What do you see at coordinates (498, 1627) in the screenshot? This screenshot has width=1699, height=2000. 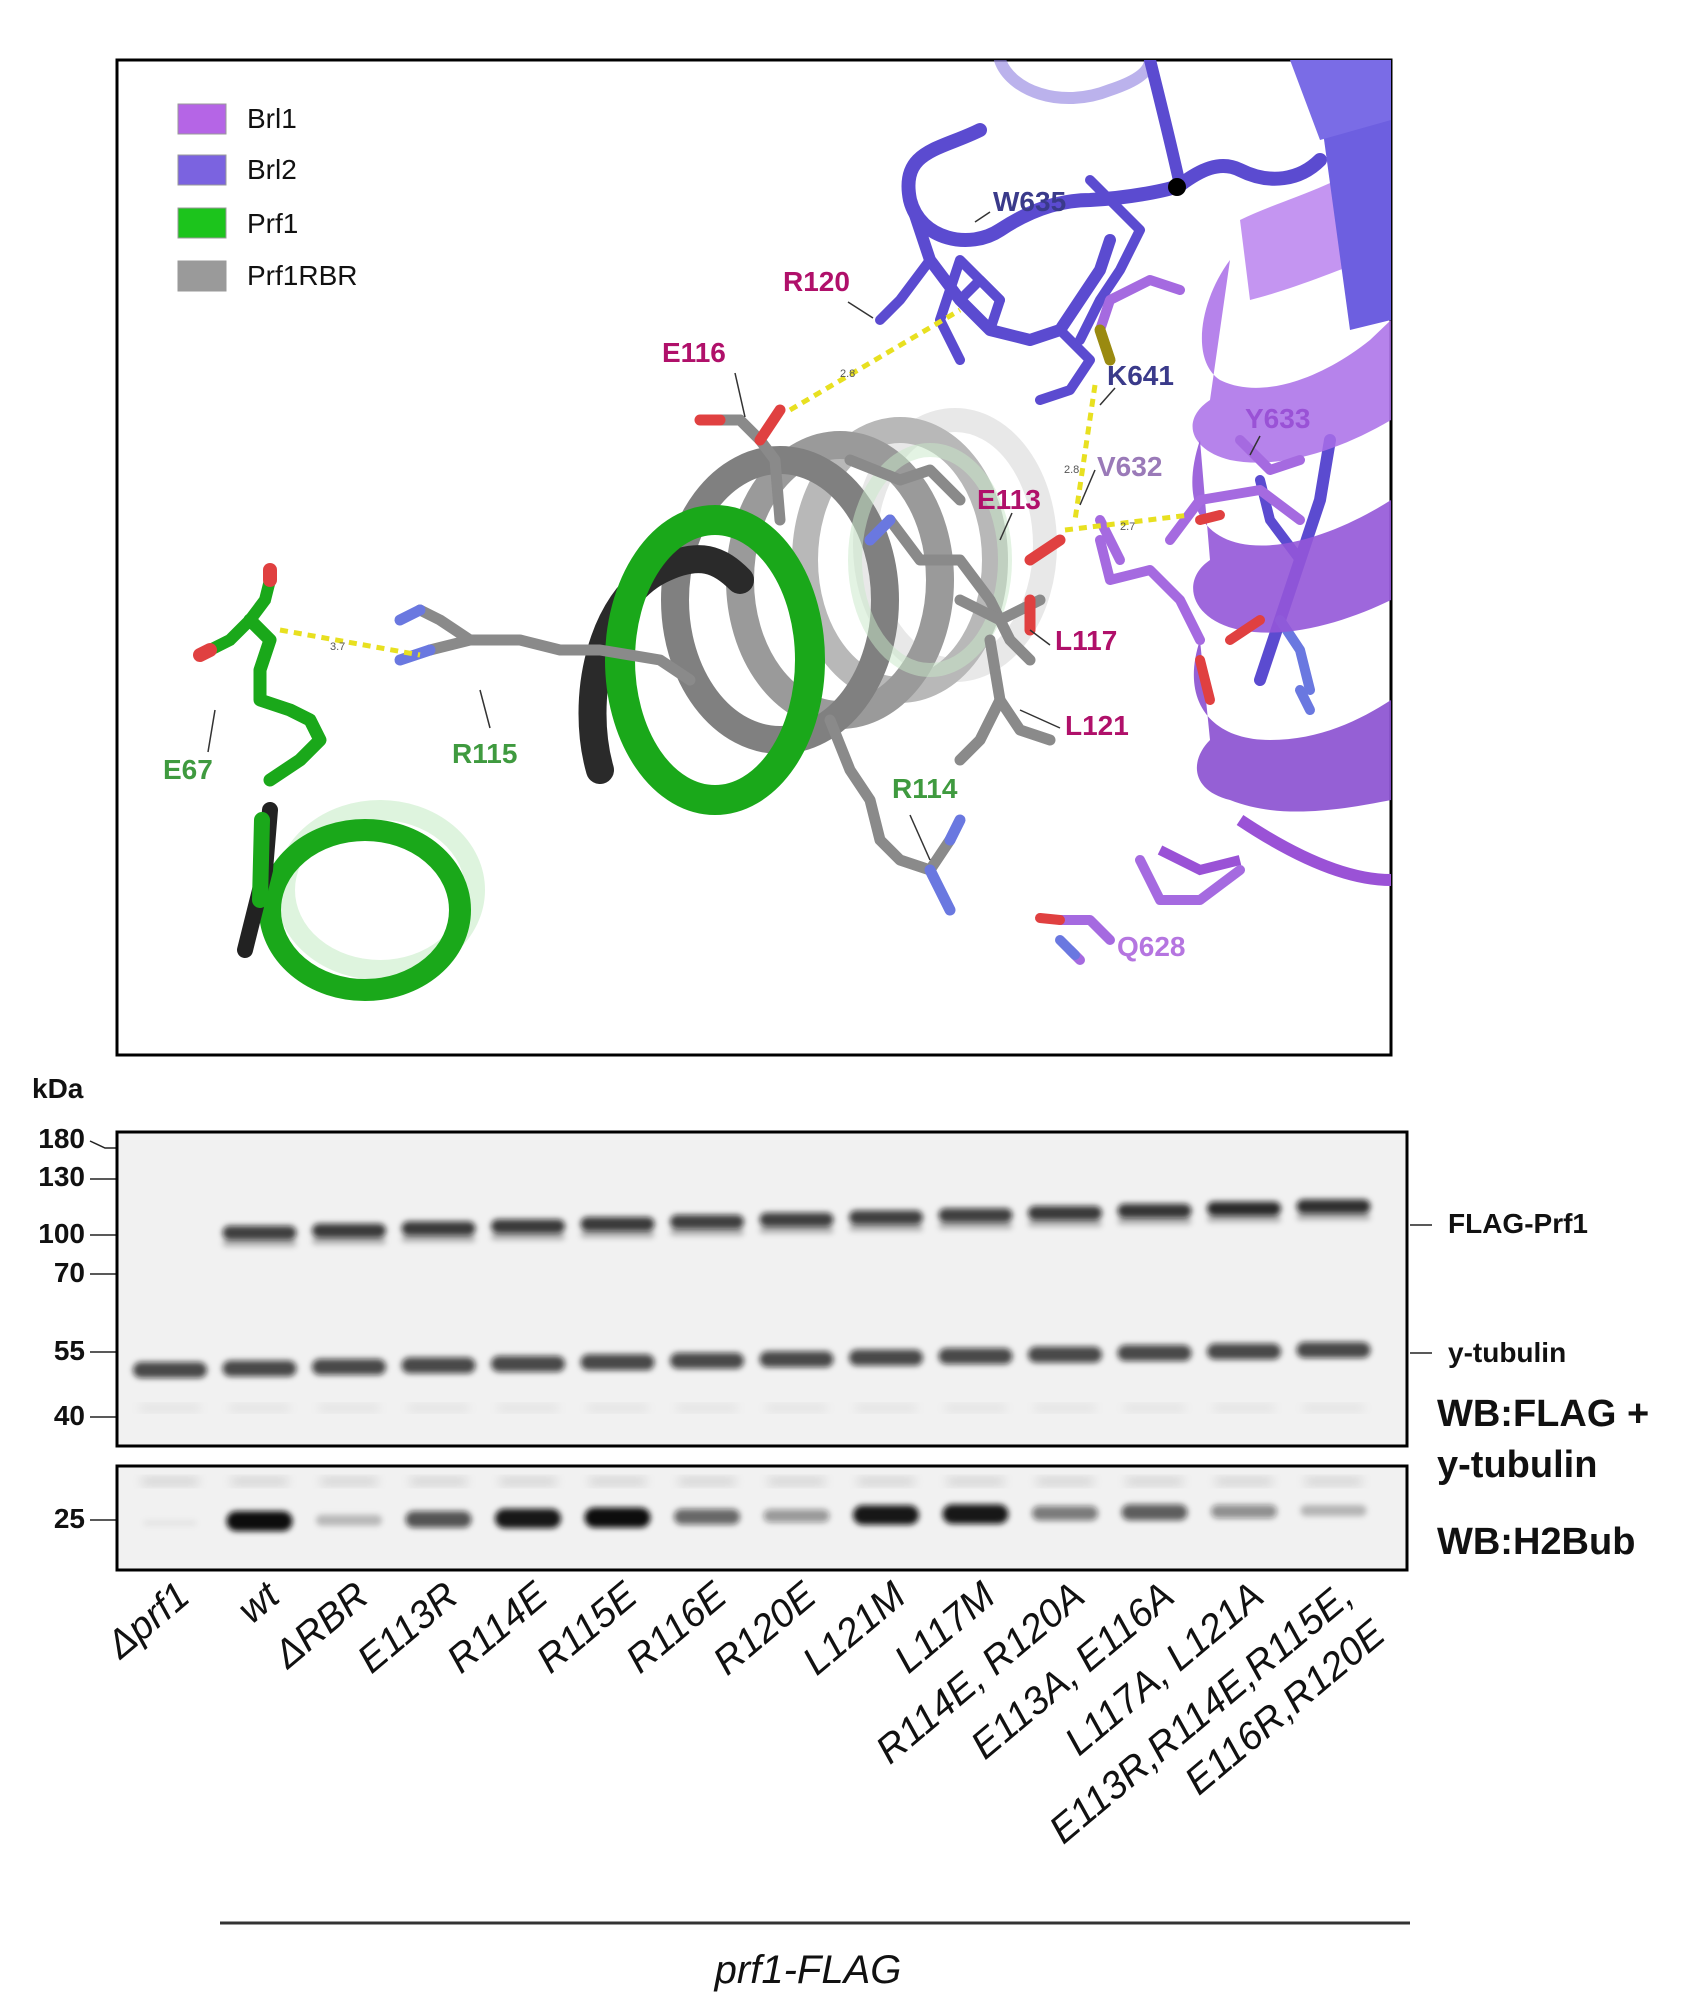 I see `lane-label: R114E` at bounding box center [498, 1627].